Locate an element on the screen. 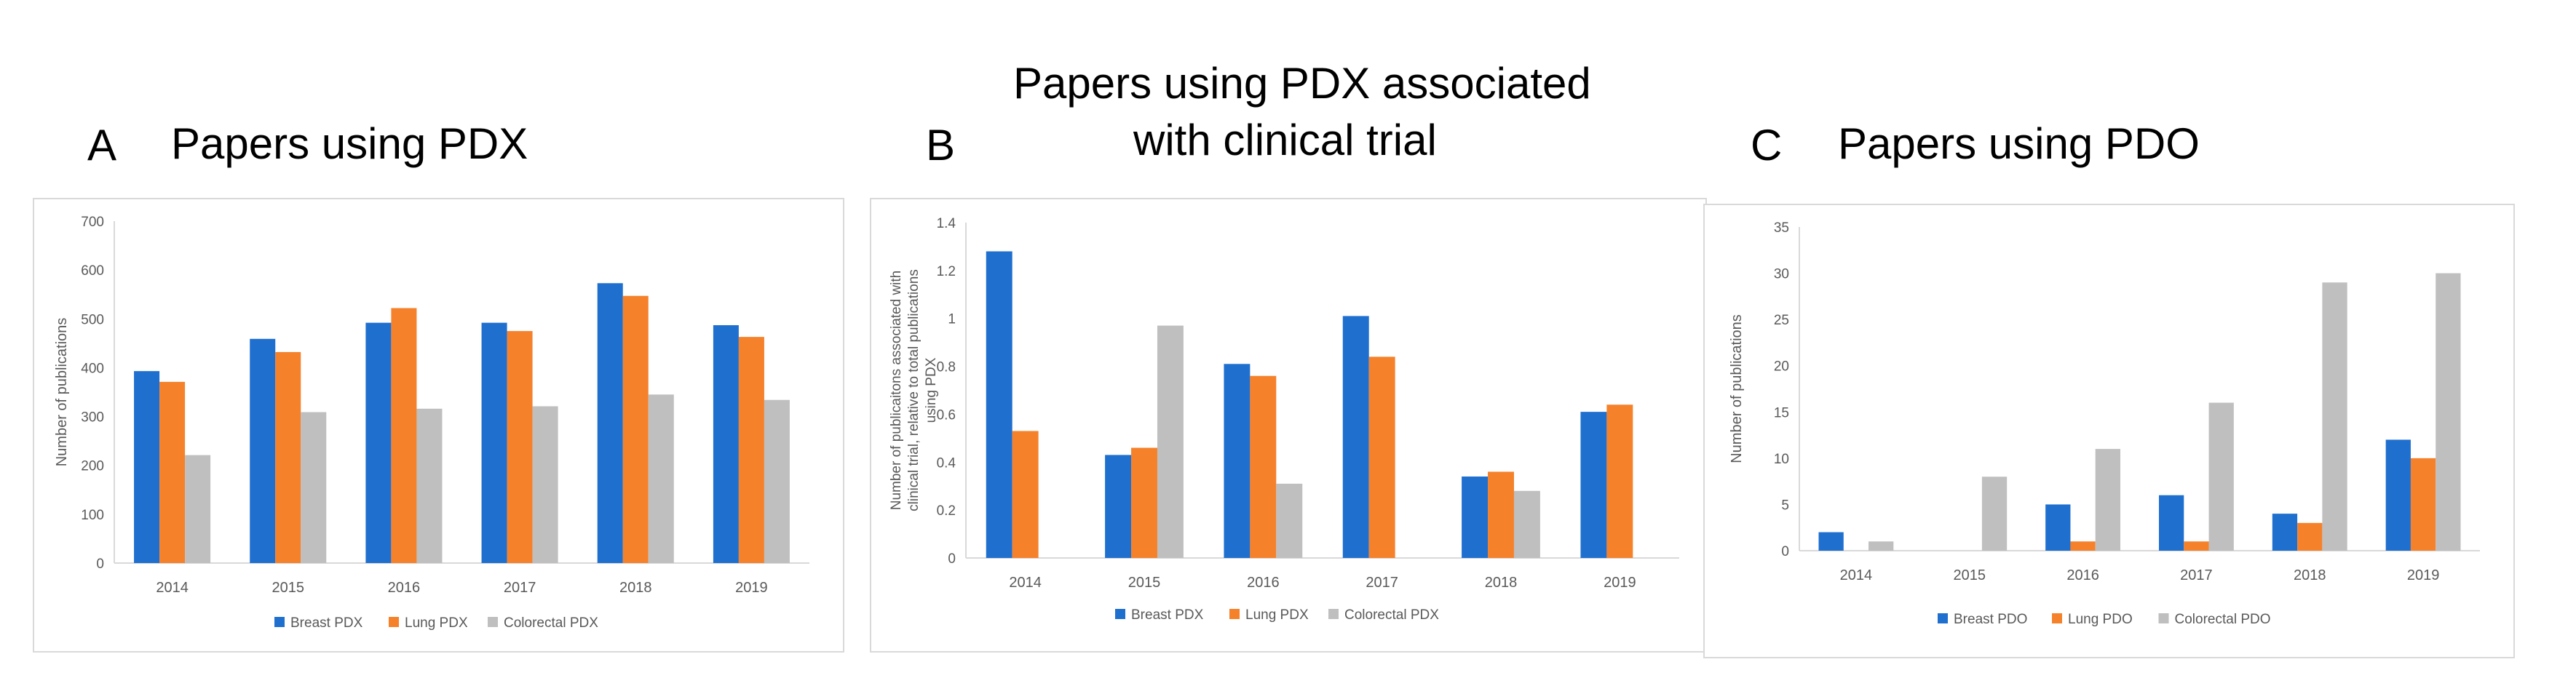 The height and width of the screenshot is (686, 2576). chart-b-x-tick-label: 2016 is located at coordinates (1263, 583).